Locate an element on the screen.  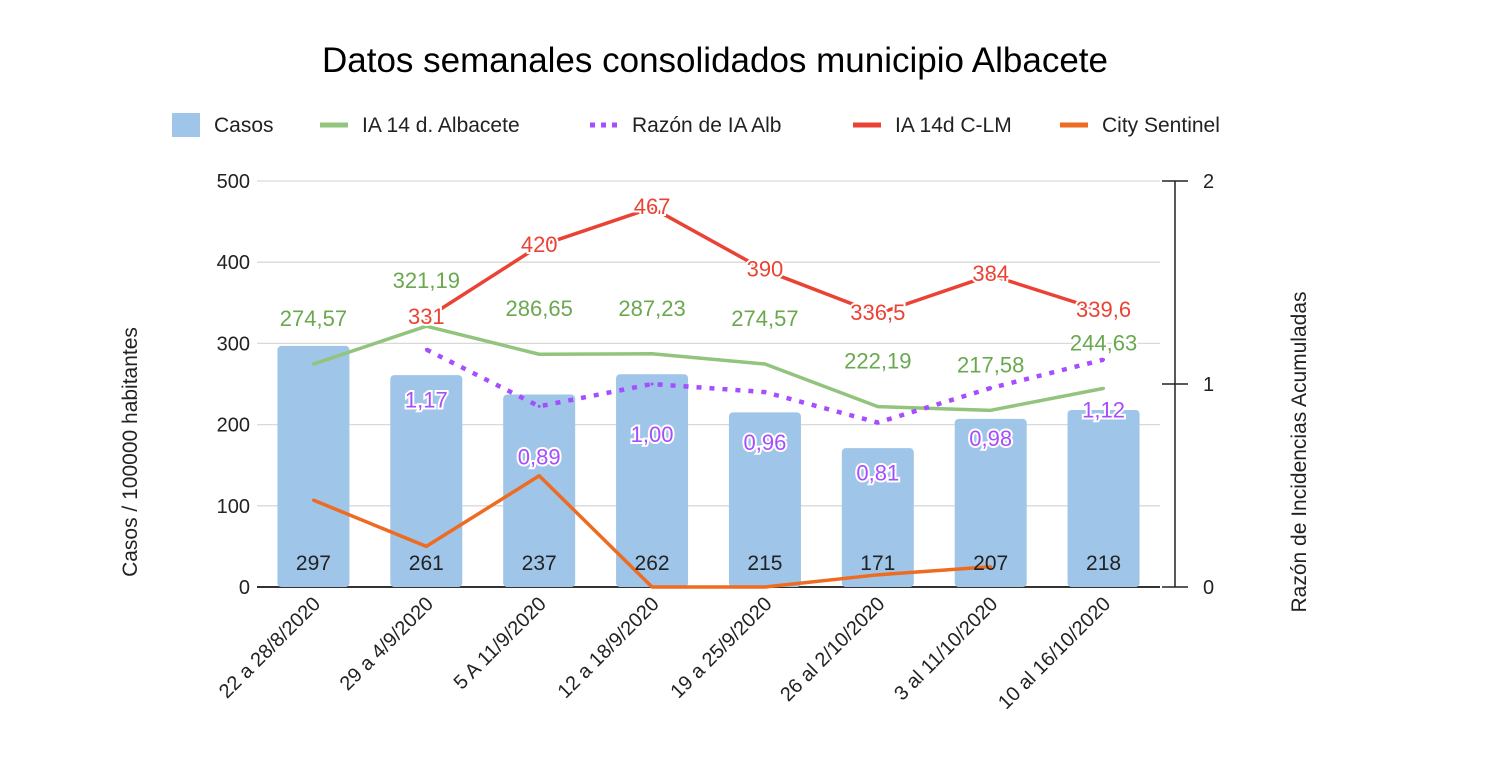
label-raz-n-de-ia-alb: 0,81 is located at coordinates (877, 473).